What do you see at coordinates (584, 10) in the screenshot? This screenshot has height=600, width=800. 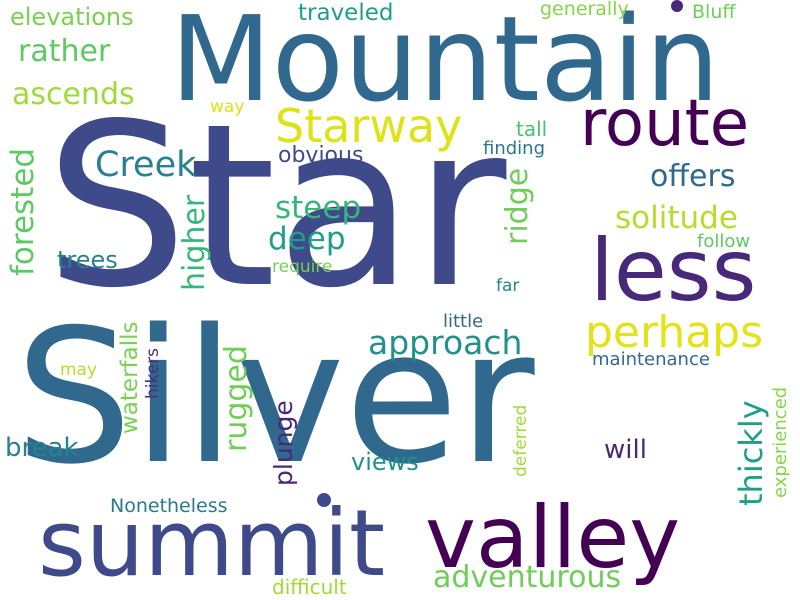 I see `word-generally: generally` at bounding box center [584, 10].